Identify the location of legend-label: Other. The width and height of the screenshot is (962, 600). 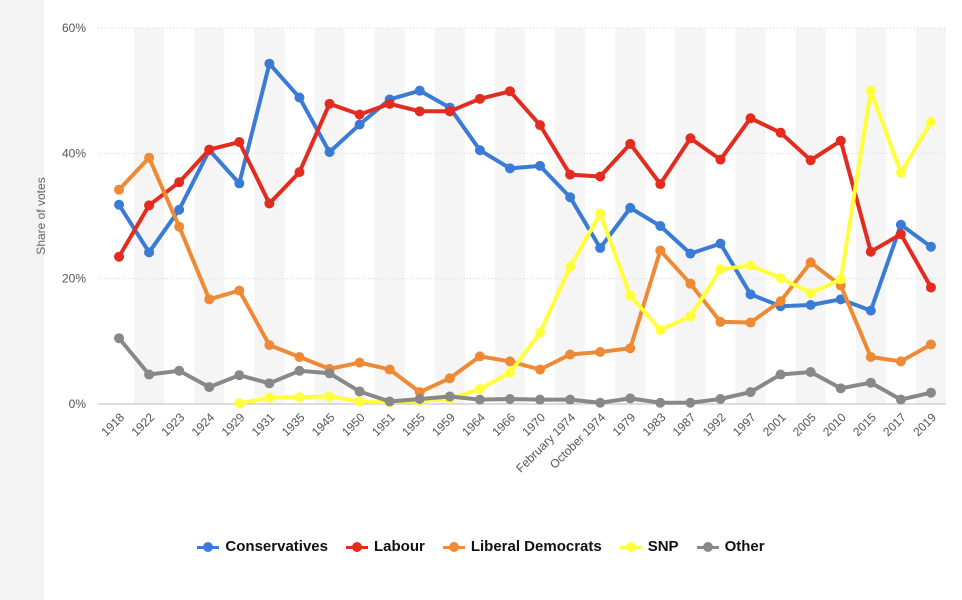
(744, 546).